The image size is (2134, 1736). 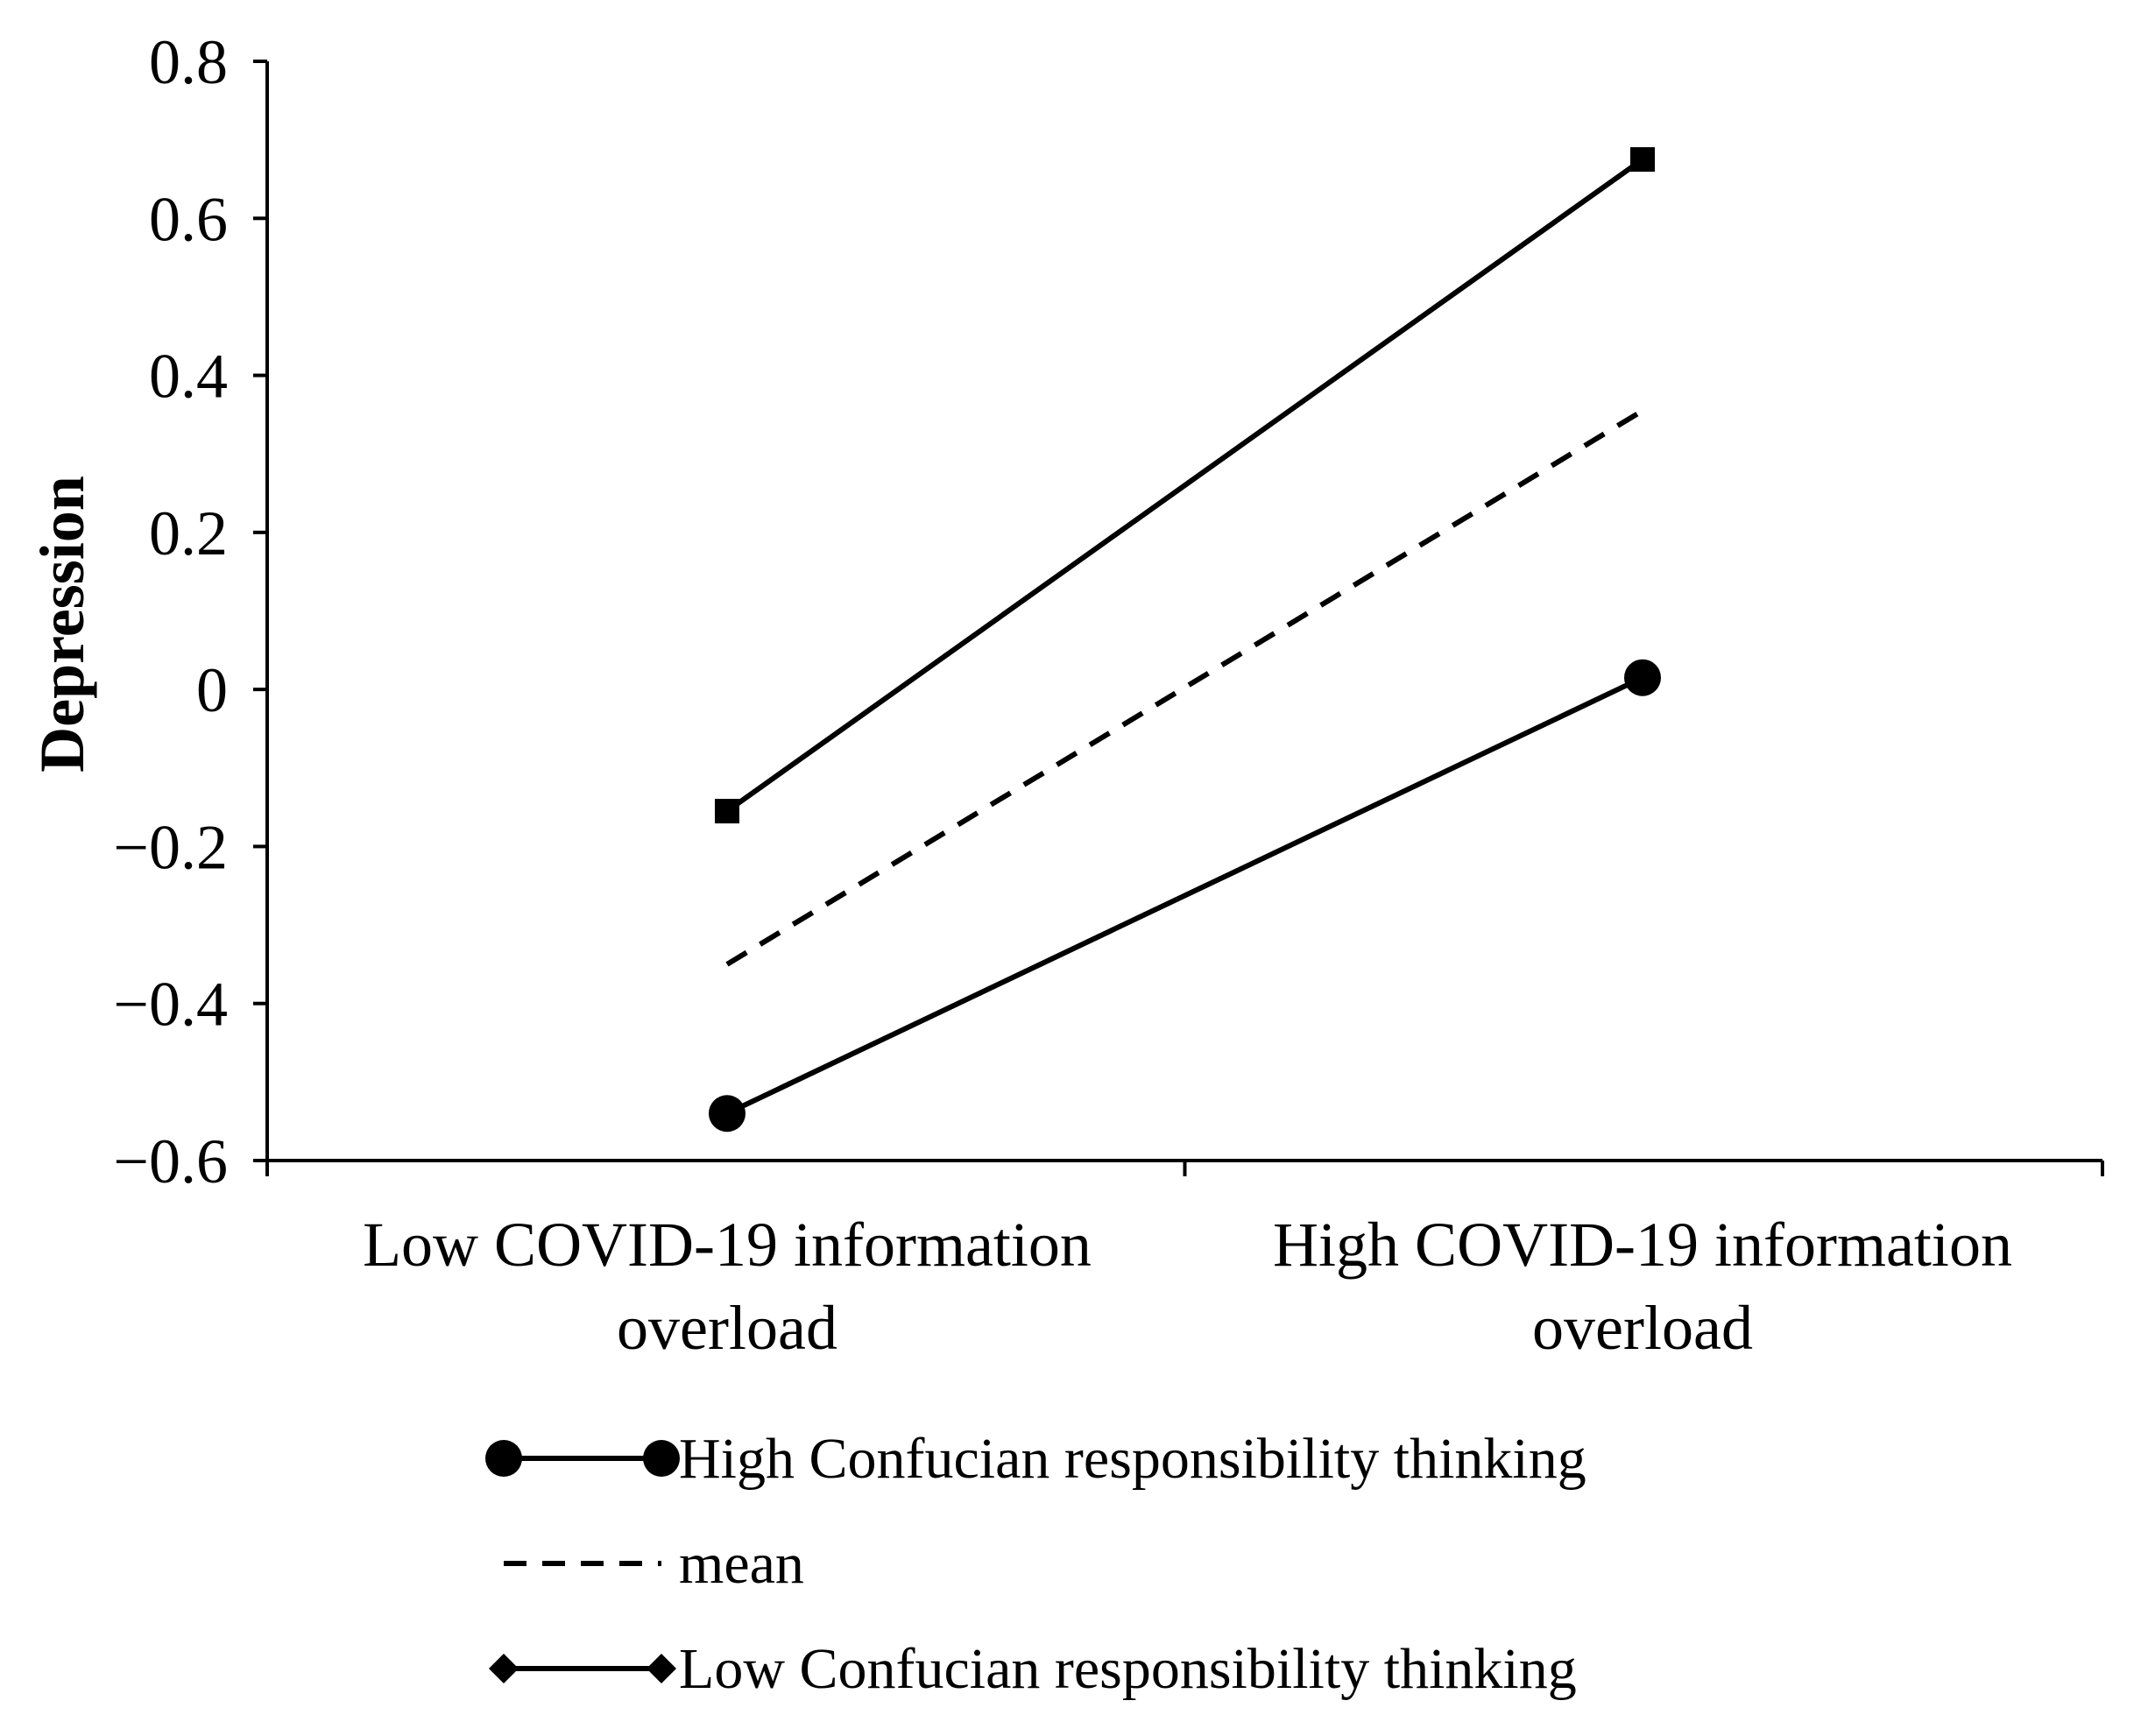 I want to click on legend-label: Low Confucian responsibility thinking, so click(x=1128, y=1669).